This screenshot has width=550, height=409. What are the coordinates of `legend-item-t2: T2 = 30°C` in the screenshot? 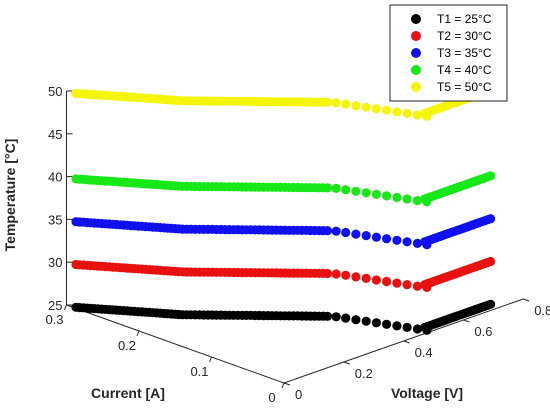 It's located at (451, 36).